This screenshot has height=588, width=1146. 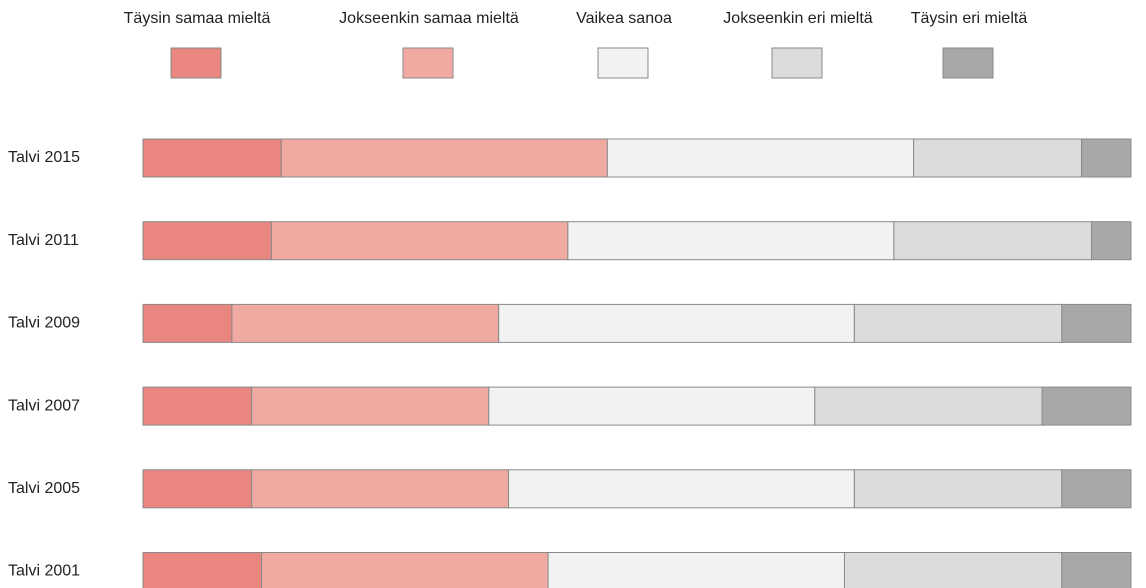 What do you see at coordinates (429, 18) in the screenshot?
I see `legend-label: Jokseenkin samaa mieltä` at bounding box center [429, 18].